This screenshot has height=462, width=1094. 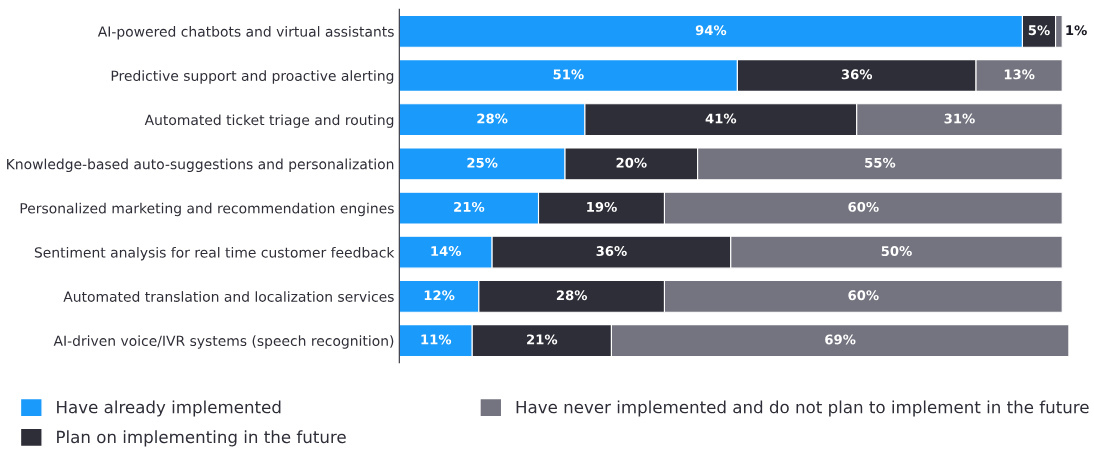 I want to click on data-label: 94%, so click(x=711, y=30).